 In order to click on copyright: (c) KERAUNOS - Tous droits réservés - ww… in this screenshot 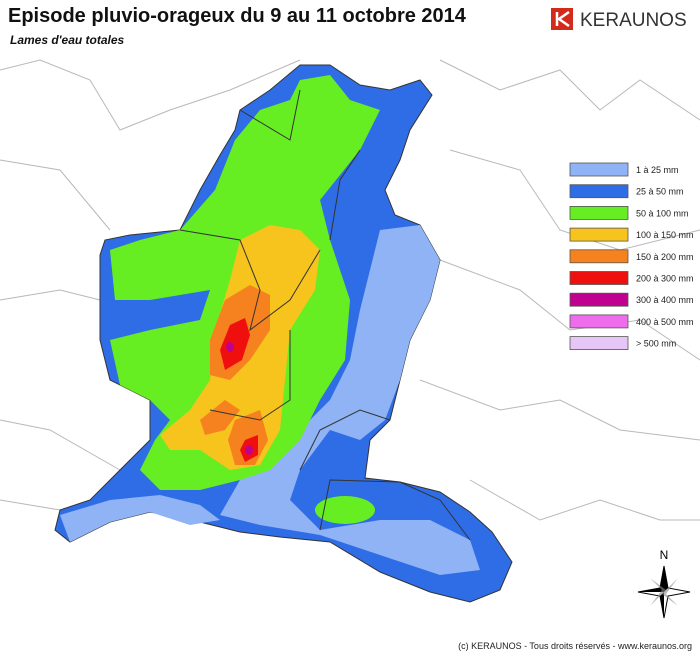, I will do `click(575, 646)`.